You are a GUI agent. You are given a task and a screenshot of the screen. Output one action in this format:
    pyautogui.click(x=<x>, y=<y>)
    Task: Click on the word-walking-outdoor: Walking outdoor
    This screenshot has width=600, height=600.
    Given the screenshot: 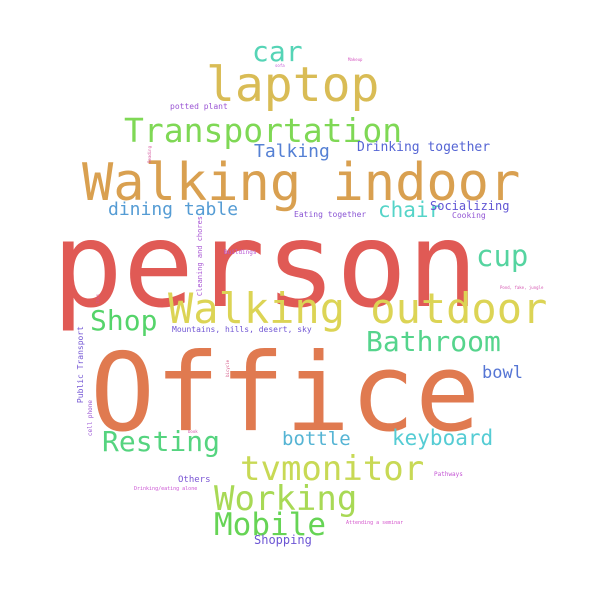 What is the action you would take?
    pyautogui.click(x=358, y=308)
    